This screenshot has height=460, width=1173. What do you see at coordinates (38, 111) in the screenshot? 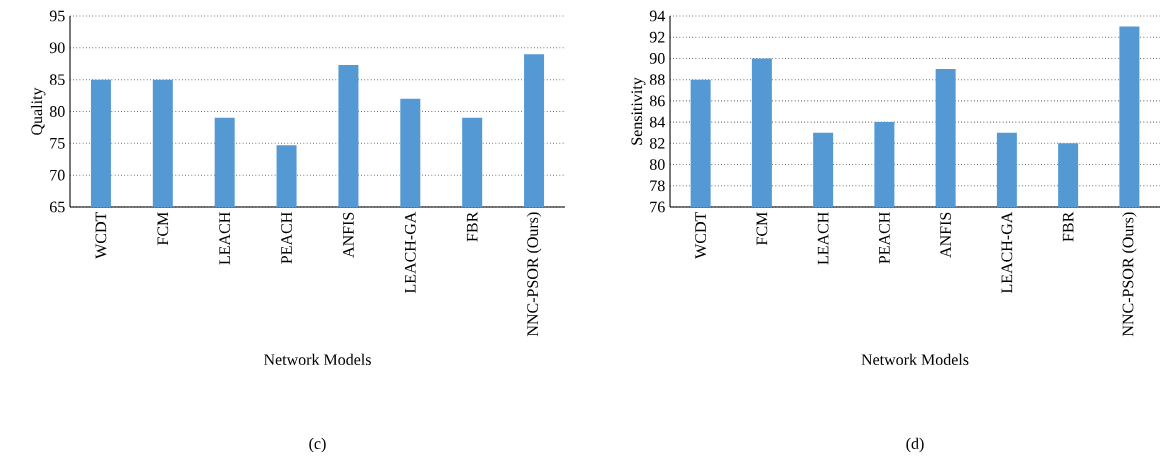
I see `y-axis-title: Quality` at bounding box center [38, 111].